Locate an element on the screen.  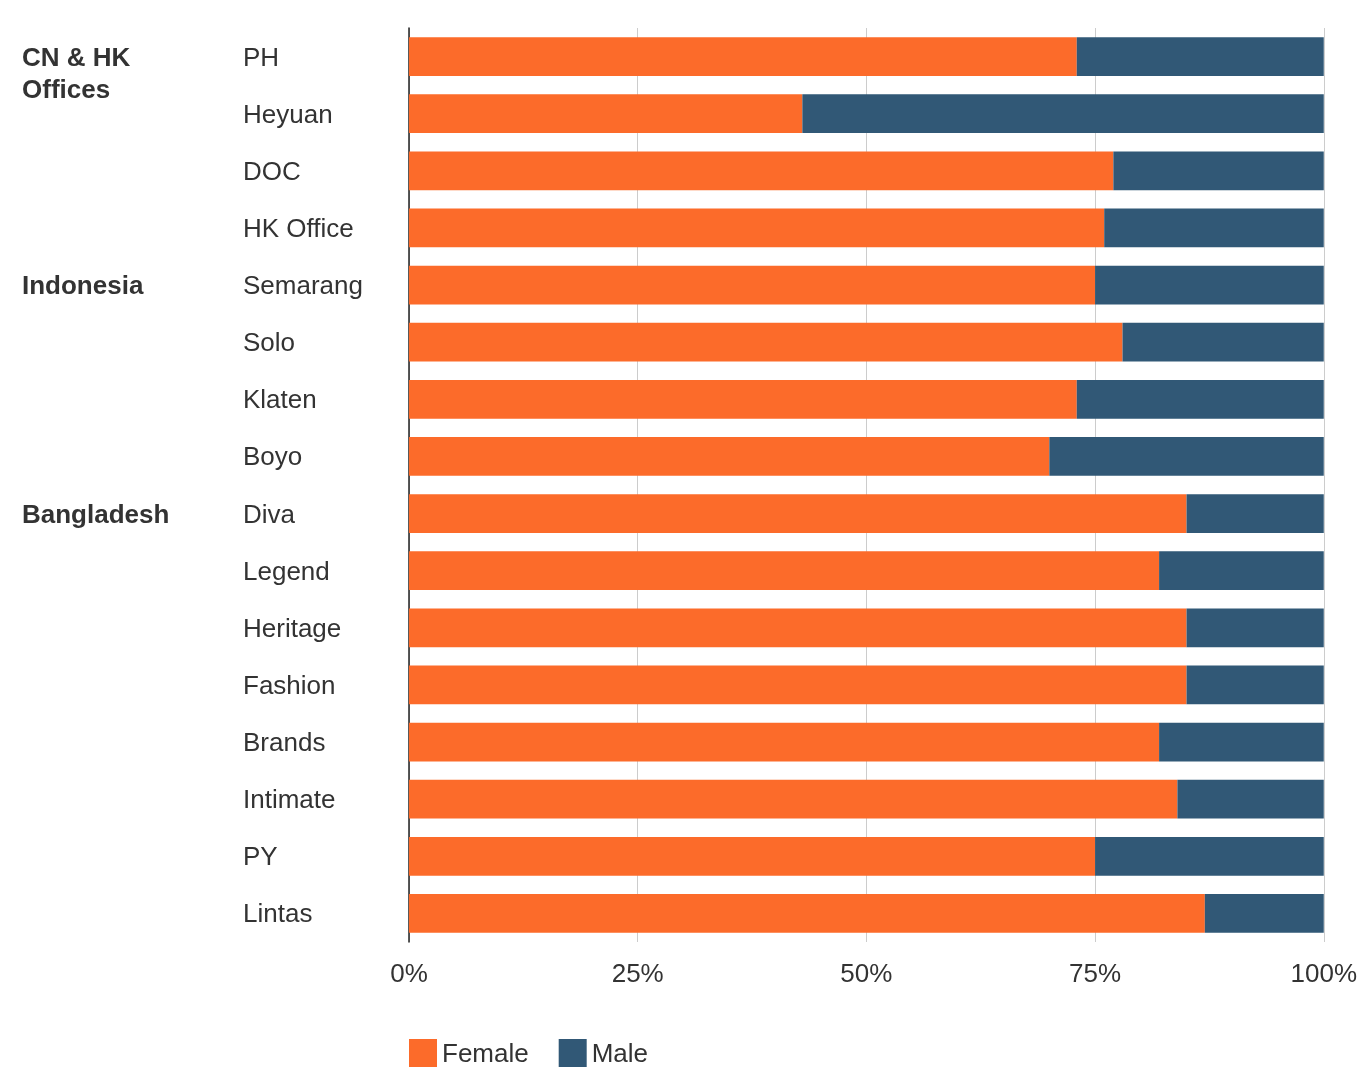
y-tick-label: Brands is located at coordinates (284, 742).